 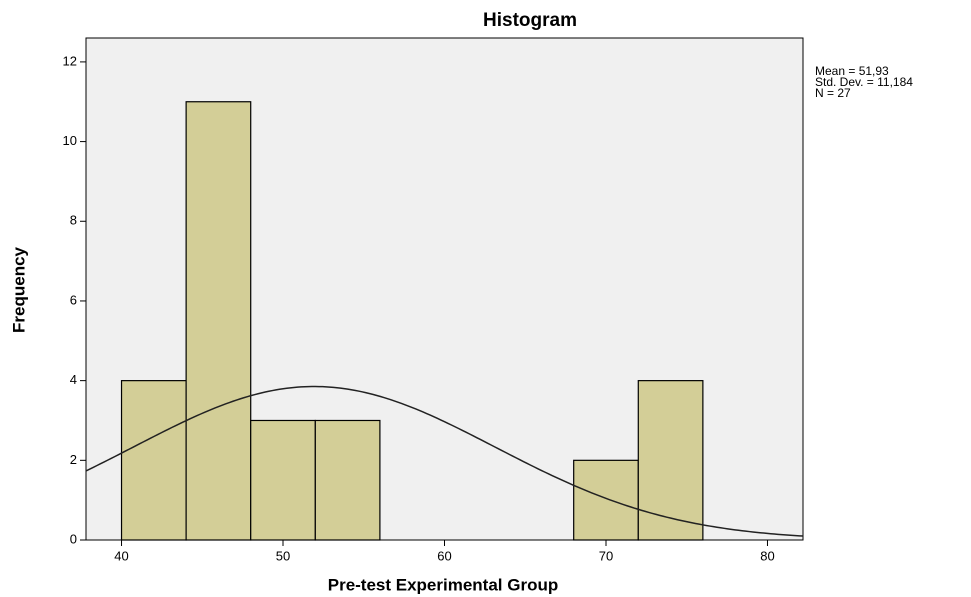 What do you see at coordinates (70, 60) in the screenshot?
I see `y-tick-label: 12` at bounding box center [70, 60].